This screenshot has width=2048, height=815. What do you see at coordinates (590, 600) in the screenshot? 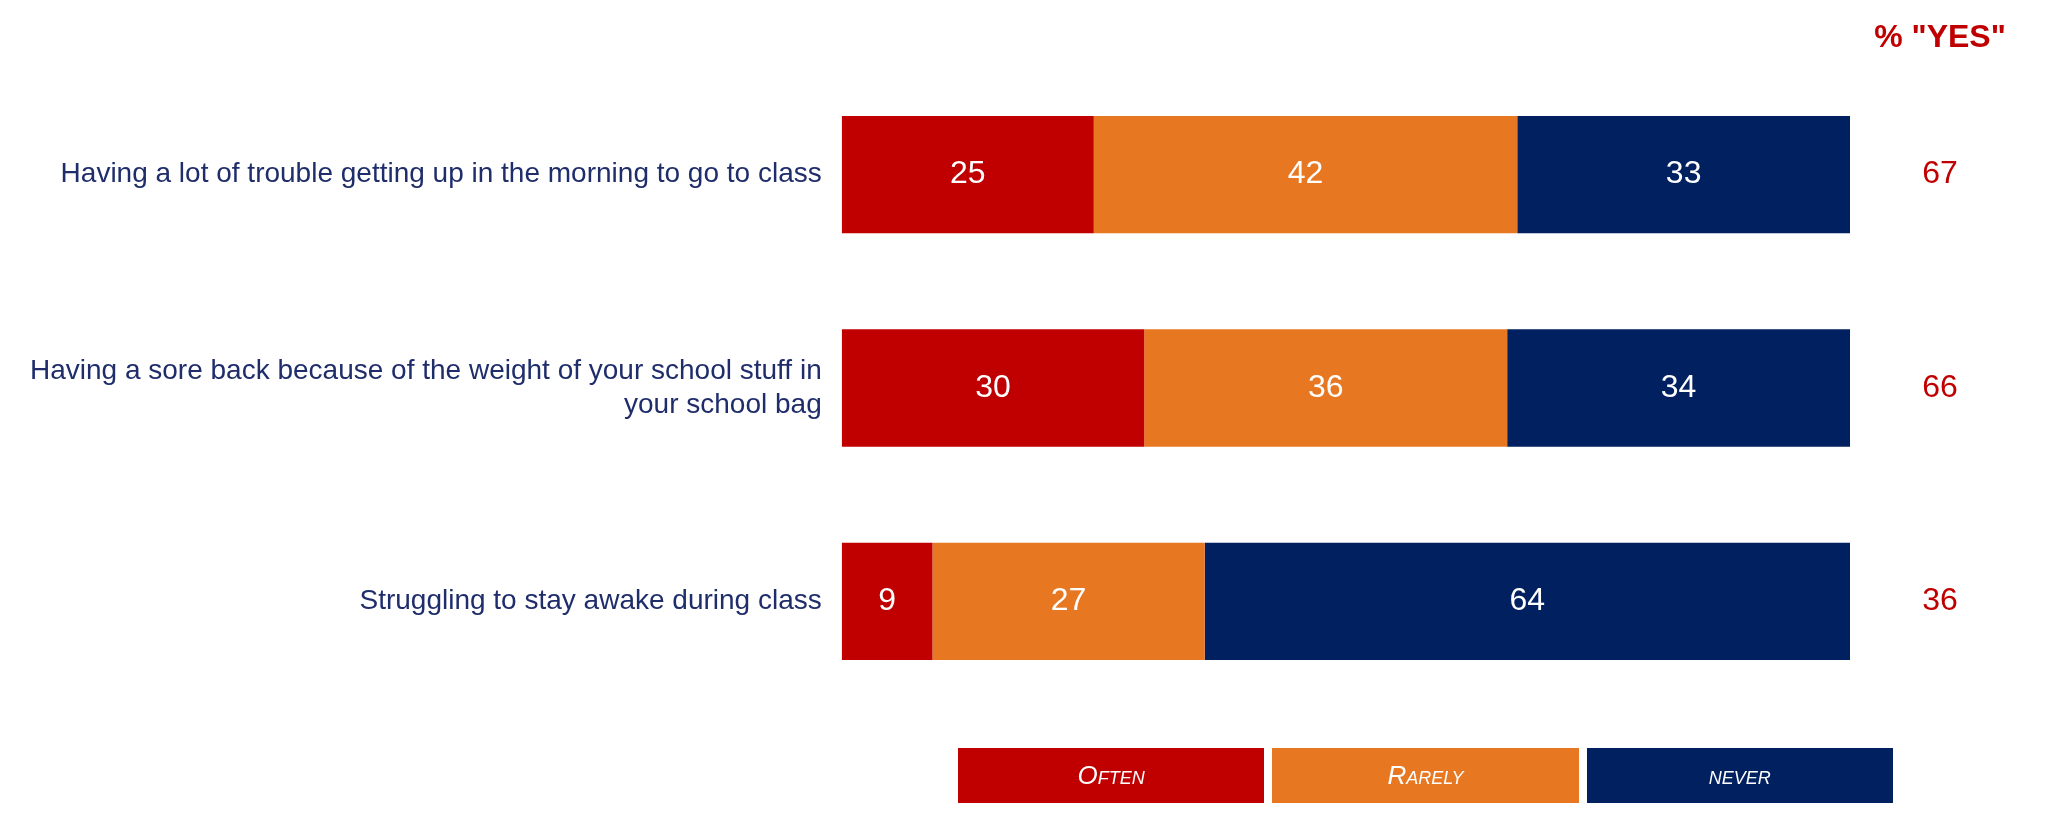
I see `y-tick-label: Struggling to stay awake during class` at bounding box center [590, 600].